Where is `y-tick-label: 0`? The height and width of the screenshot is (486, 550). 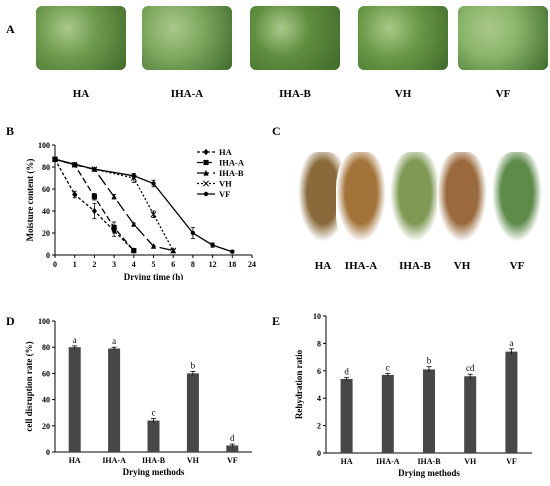
y-tick-label: 0 is located at coordinates (319, 453).